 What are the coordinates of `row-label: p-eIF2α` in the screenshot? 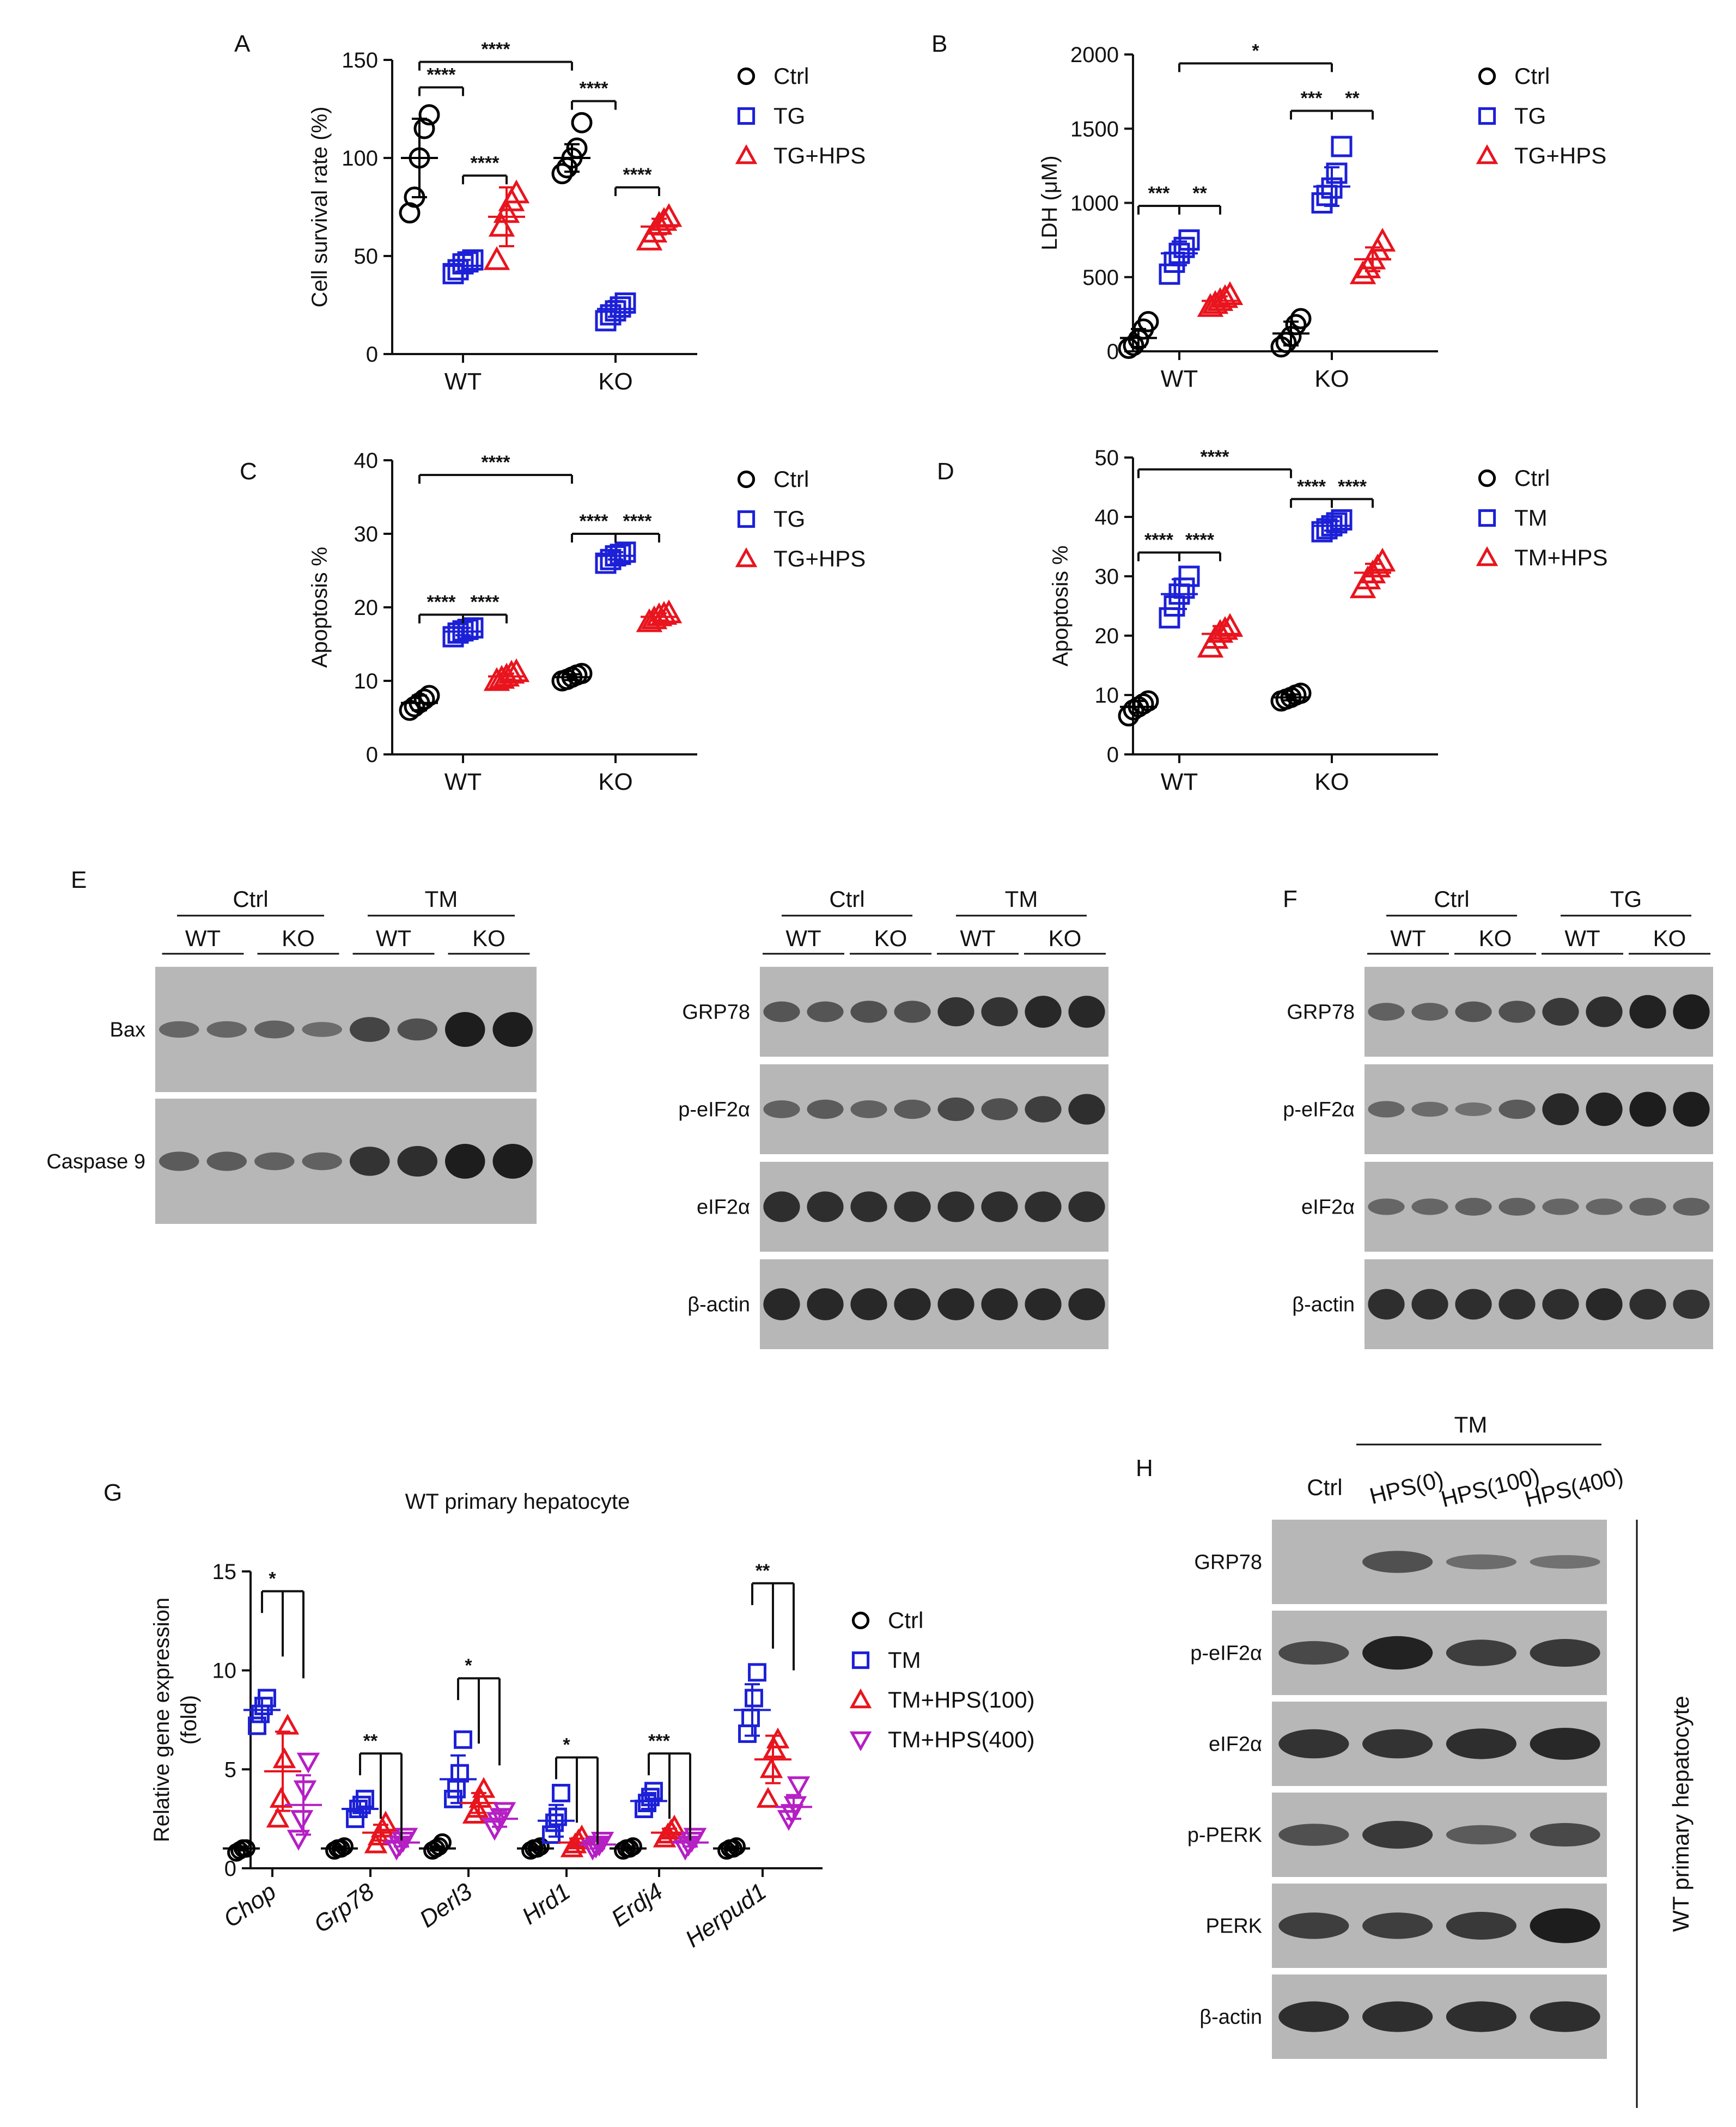 It's located at (714, 1110).